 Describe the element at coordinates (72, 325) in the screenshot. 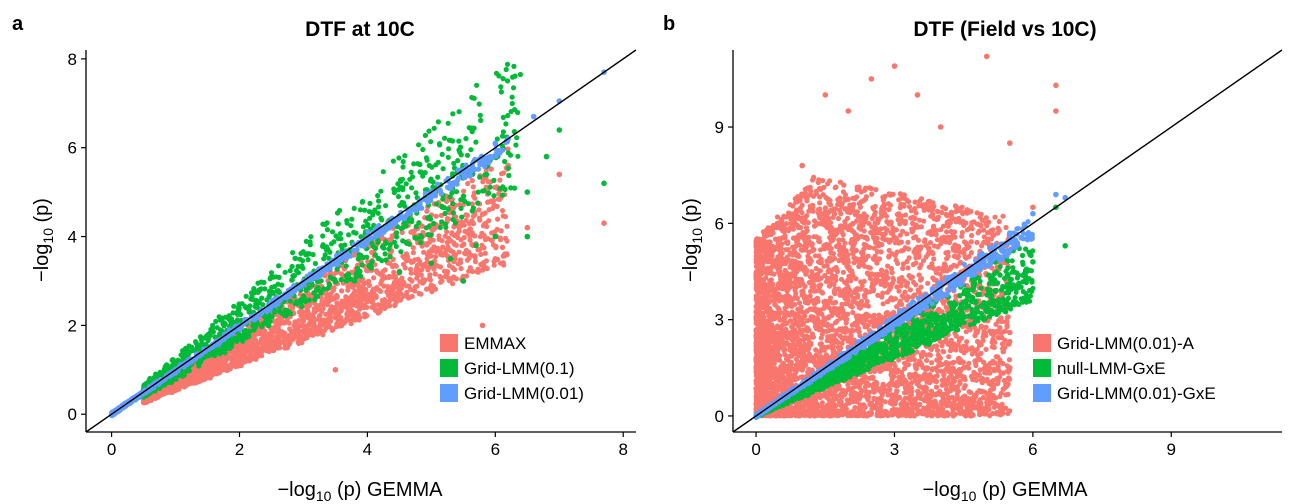

I see `y-tick-label: 2` at that location.